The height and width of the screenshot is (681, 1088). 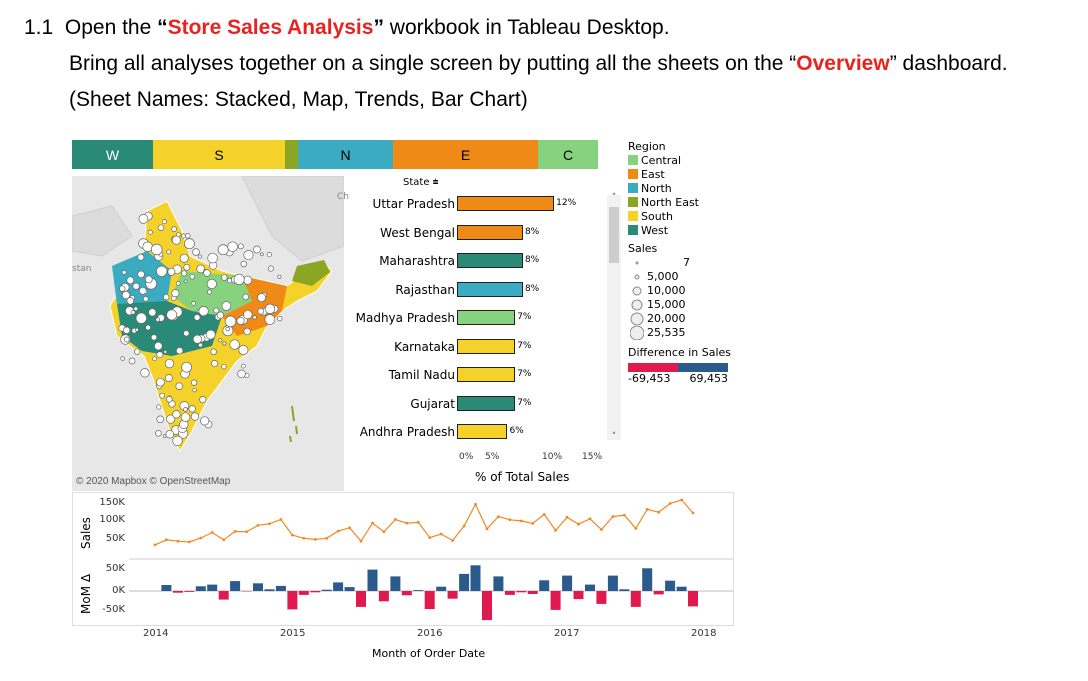 I want to click on state-label: Rajasthan, so click(x=425, y=289).